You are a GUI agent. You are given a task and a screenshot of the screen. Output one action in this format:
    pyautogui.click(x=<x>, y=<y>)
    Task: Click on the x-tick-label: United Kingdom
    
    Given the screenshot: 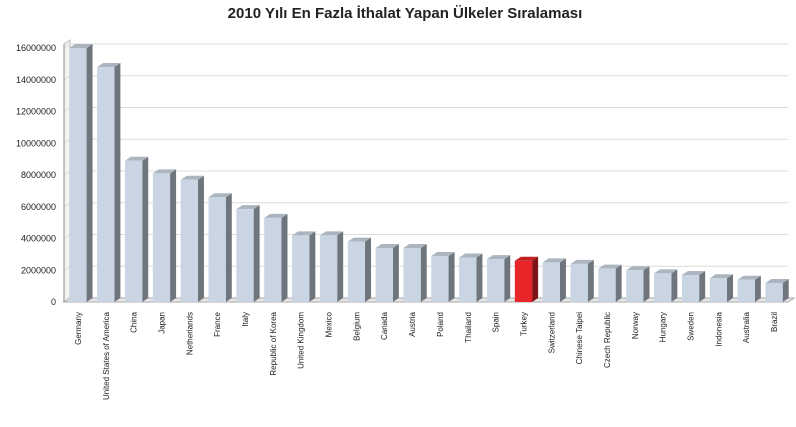 What is the action you would take?
    pyautogui.click(x=301, y=340)
    